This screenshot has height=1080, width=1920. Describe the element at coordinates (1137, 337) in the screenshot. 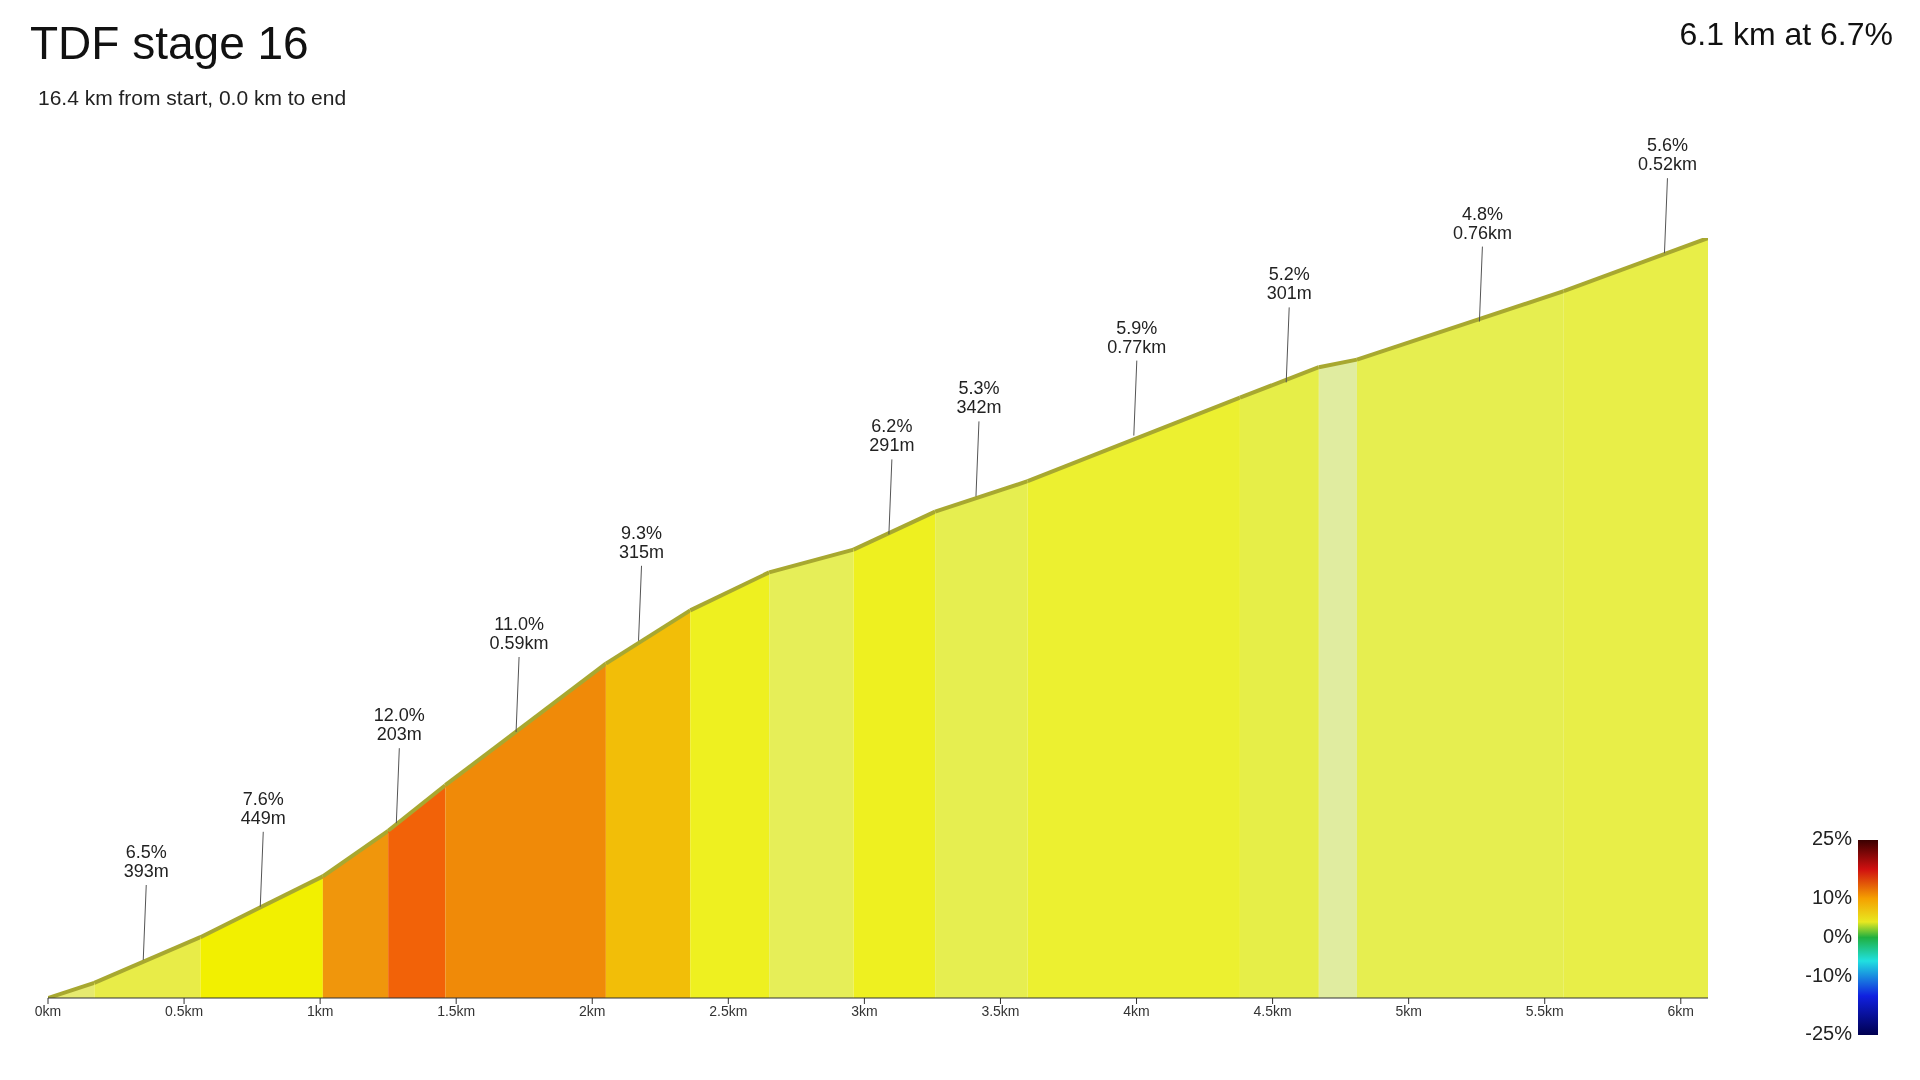

I see `annotation: 5.9% 0.77km` at that location.